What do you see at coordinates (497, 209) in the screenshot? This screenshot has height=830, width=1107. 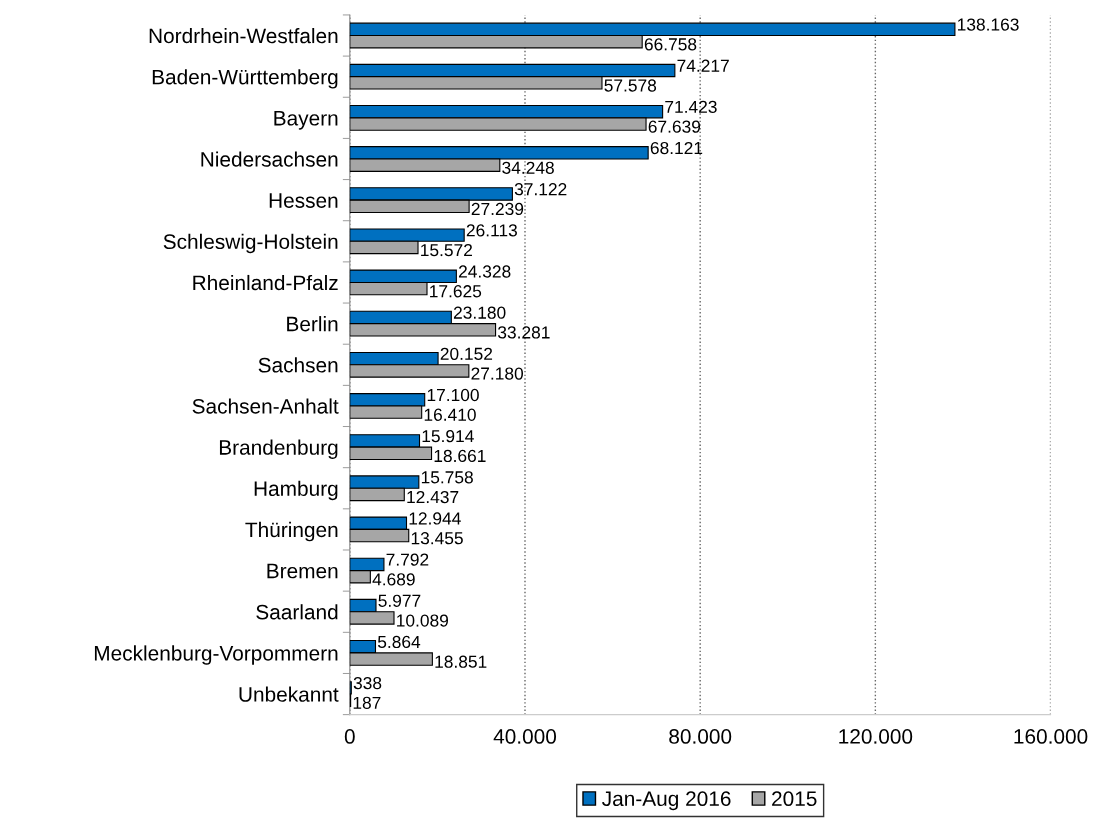 I see `data-label: 27.239` at bounding box center [497, 209].